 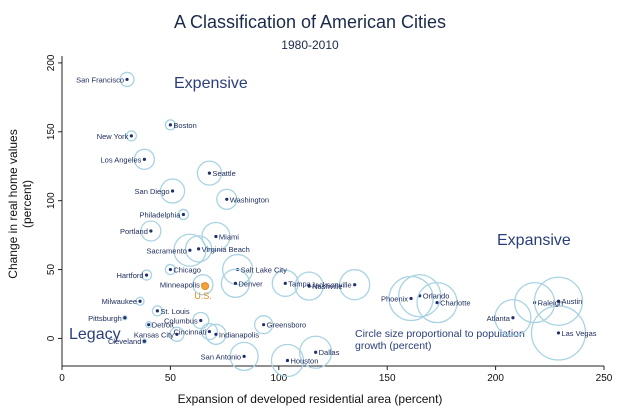 I want to click on bubble-phoenix, so click(x=411, y=298).